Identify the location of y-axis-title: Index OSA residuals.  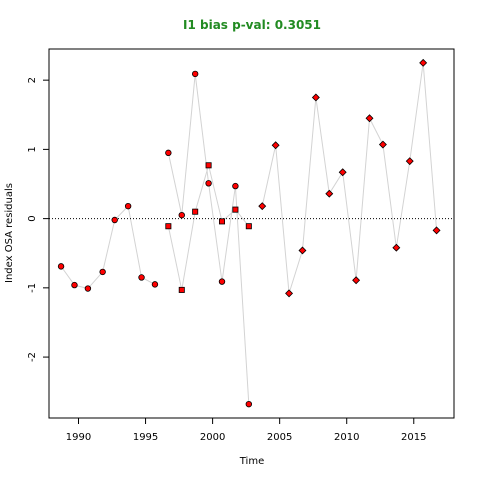
(9, 233).